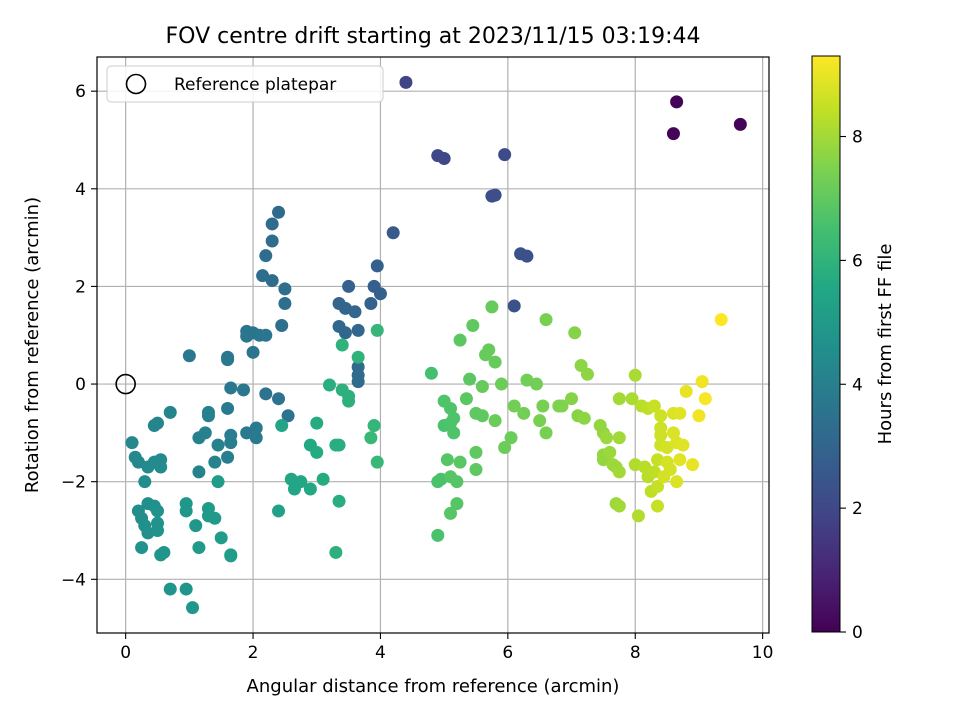 The height and width of the screenshot is (724, 960). Describe the element at coordinates (80, 287) in the screenshot. I see `y-tick-label: 2` at that location.